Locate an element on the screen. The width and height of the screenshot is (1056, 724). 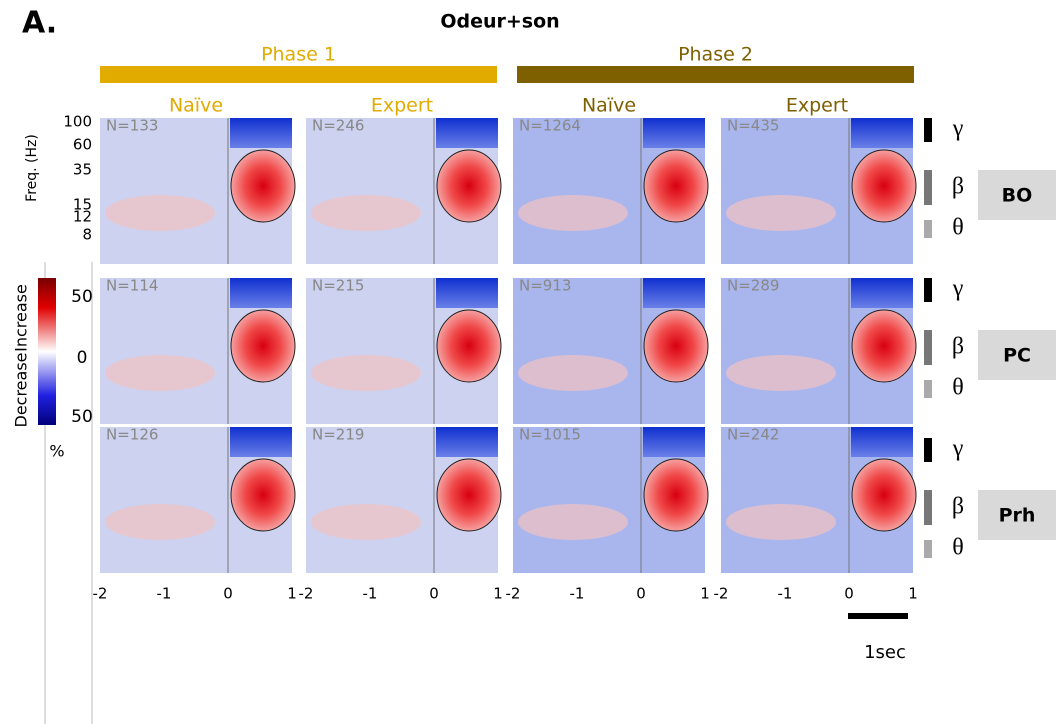
y-axis-label: Freq. (Hz) is located at coordinates (32, 168).